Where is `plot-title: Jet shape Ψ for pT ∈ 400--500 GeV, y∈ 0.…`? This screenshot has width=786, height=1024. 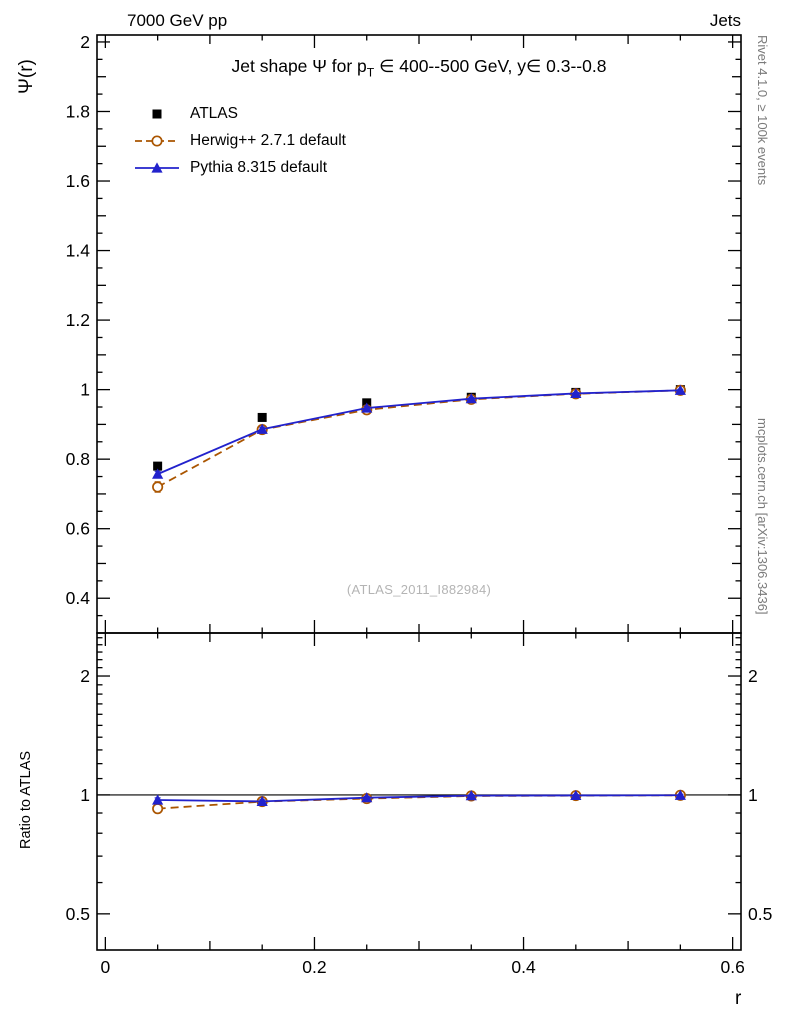 plot-title: Jet shape Ψ for pT ∈ 400--500 GeV, y∈ 0.… is located at coordinates (419, 68).